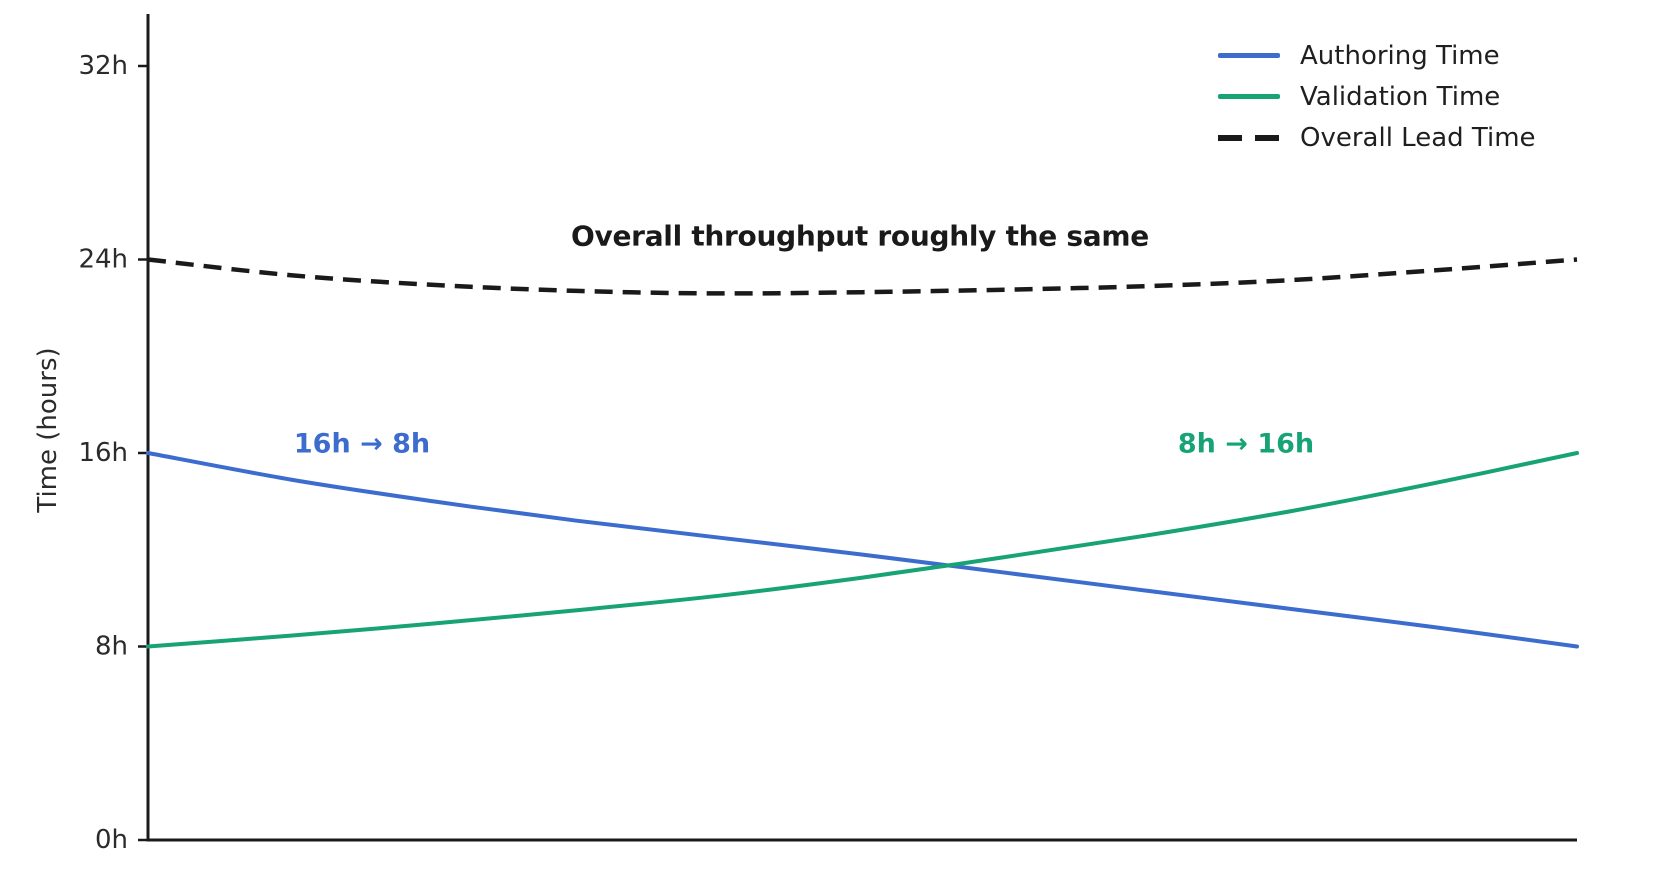 The height and width of the screenshot is (874, 1668). Describe the element at coordinates (111, 647) in the screenshot. I see `y-tick-label: 8h` at that location.